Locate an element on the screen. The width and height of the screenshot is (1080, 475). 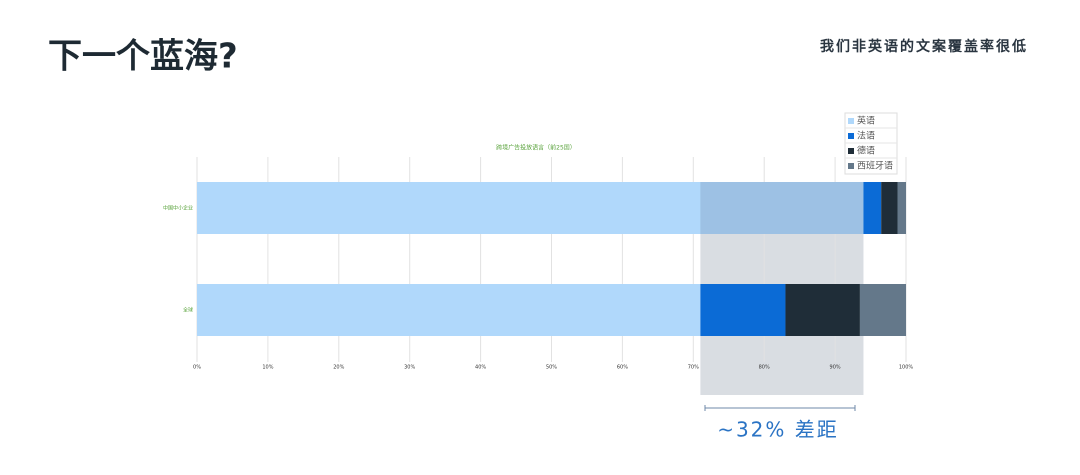
x-tick-label: 10% is located at coordinates (267, 368).